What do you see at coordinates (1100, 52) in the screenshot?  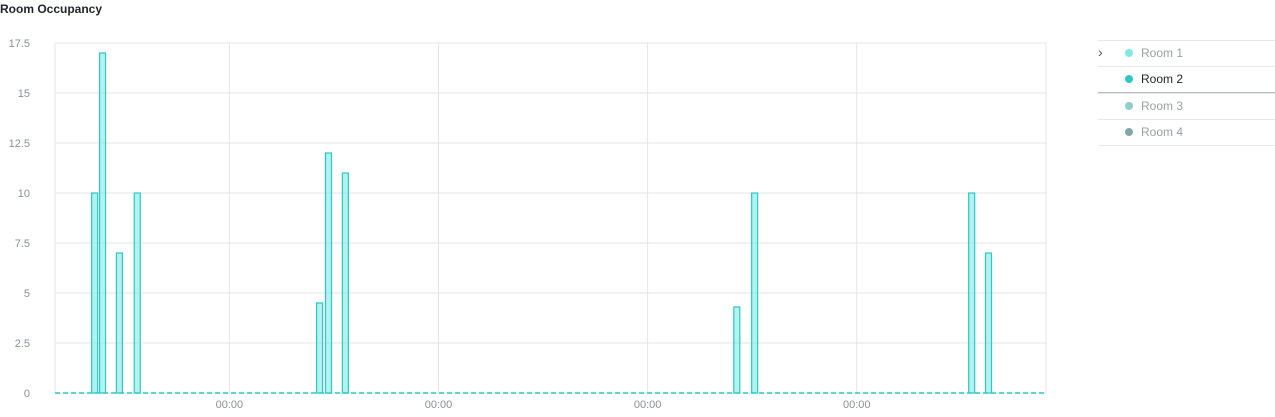 I see `chevron-right-icon: ›` at bounding box center [1100, 52].